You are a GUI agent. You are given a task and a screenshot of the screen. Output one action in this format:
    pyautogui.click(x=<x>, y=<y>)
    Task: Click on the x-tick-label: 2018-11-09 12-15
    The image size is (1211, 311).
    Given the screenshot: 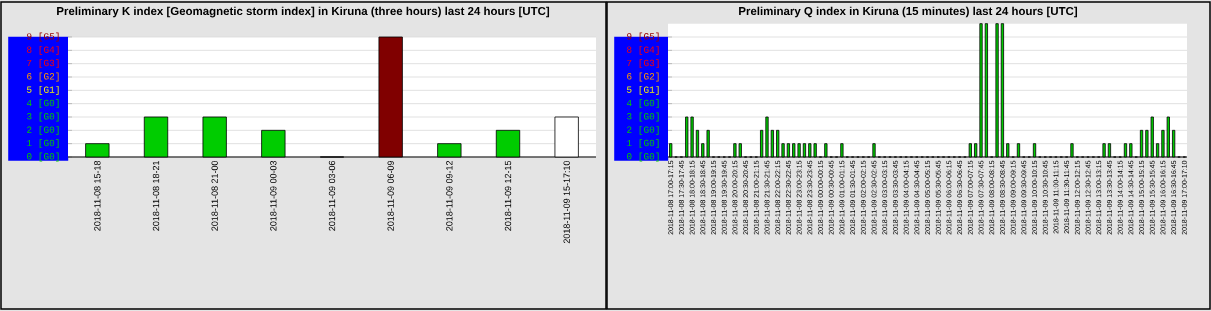 What is the action you would take?
    pyautogui.click(x=508, y=195)
    